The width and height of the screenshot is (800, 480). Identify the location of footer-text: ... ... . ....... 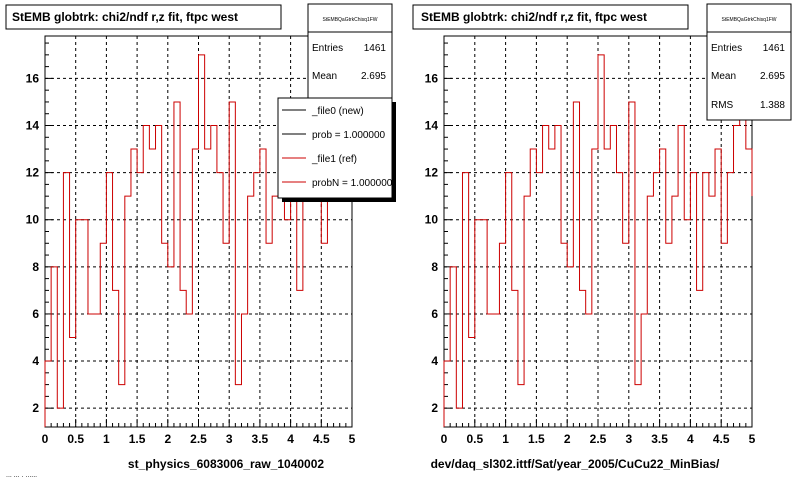
(21, 475).